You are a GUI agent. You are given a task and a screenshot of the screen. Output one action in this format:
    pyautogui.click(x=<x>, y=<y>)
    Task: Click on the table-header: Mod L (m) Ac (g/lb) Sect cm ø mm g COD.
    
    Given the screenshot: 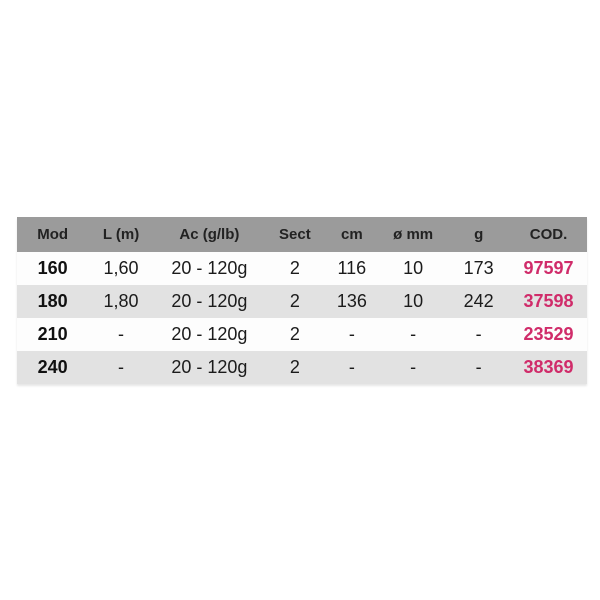 What is the action you would take?
    pyautogui.click(x=302, y=234)
    